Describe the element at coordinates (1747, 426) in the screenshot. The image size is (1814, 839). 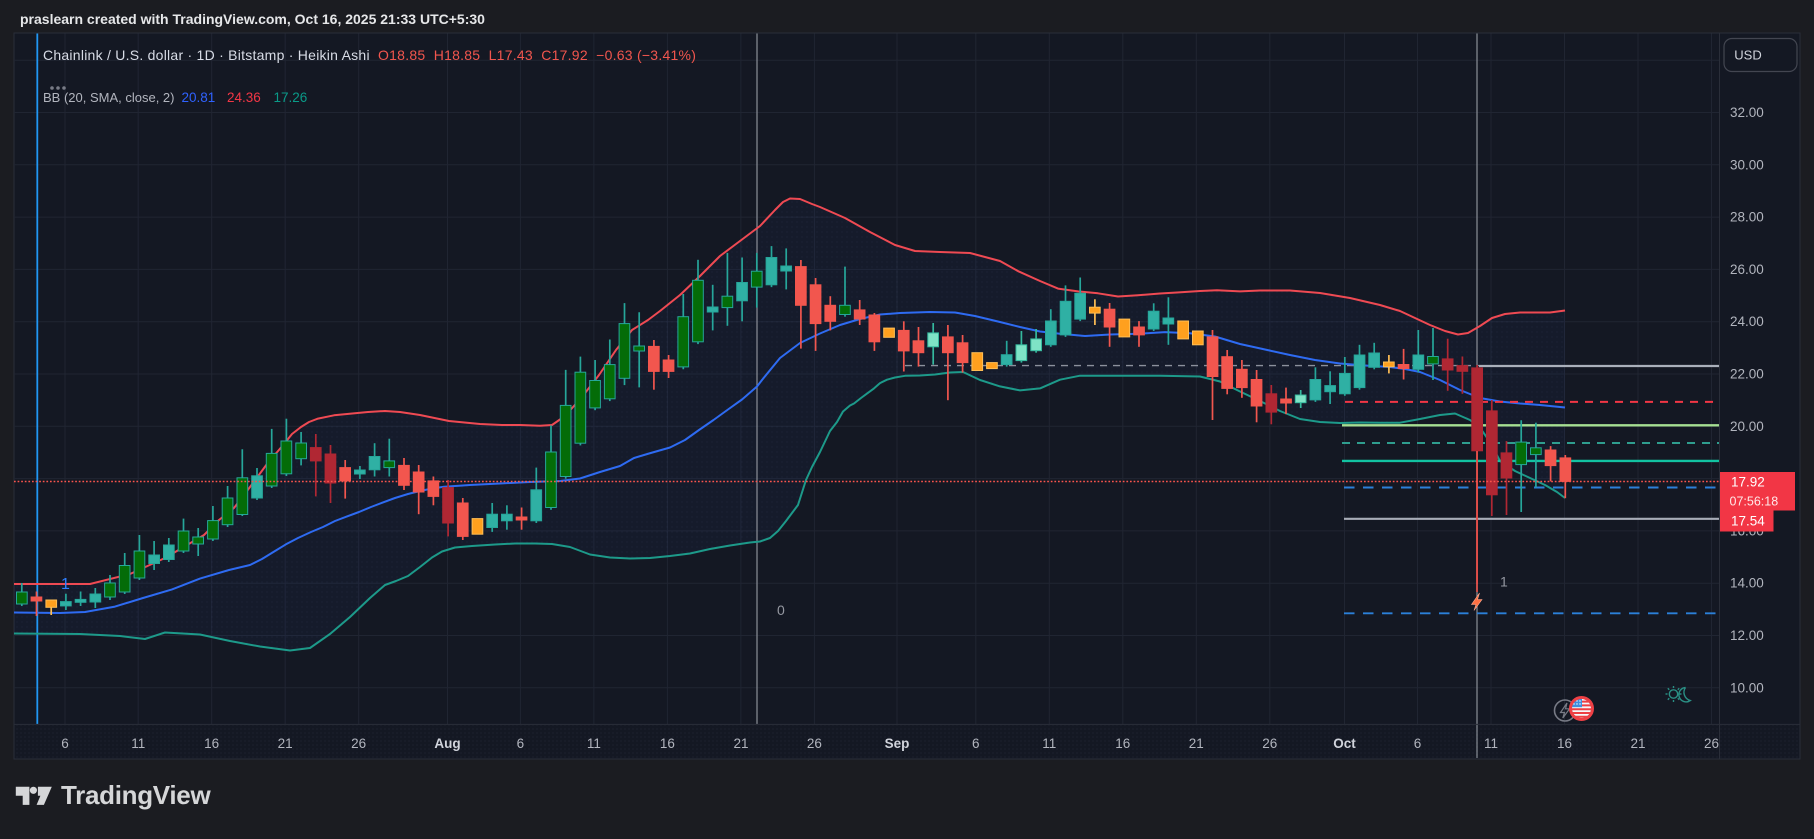
I see `svg-text: 20.00` at that location.